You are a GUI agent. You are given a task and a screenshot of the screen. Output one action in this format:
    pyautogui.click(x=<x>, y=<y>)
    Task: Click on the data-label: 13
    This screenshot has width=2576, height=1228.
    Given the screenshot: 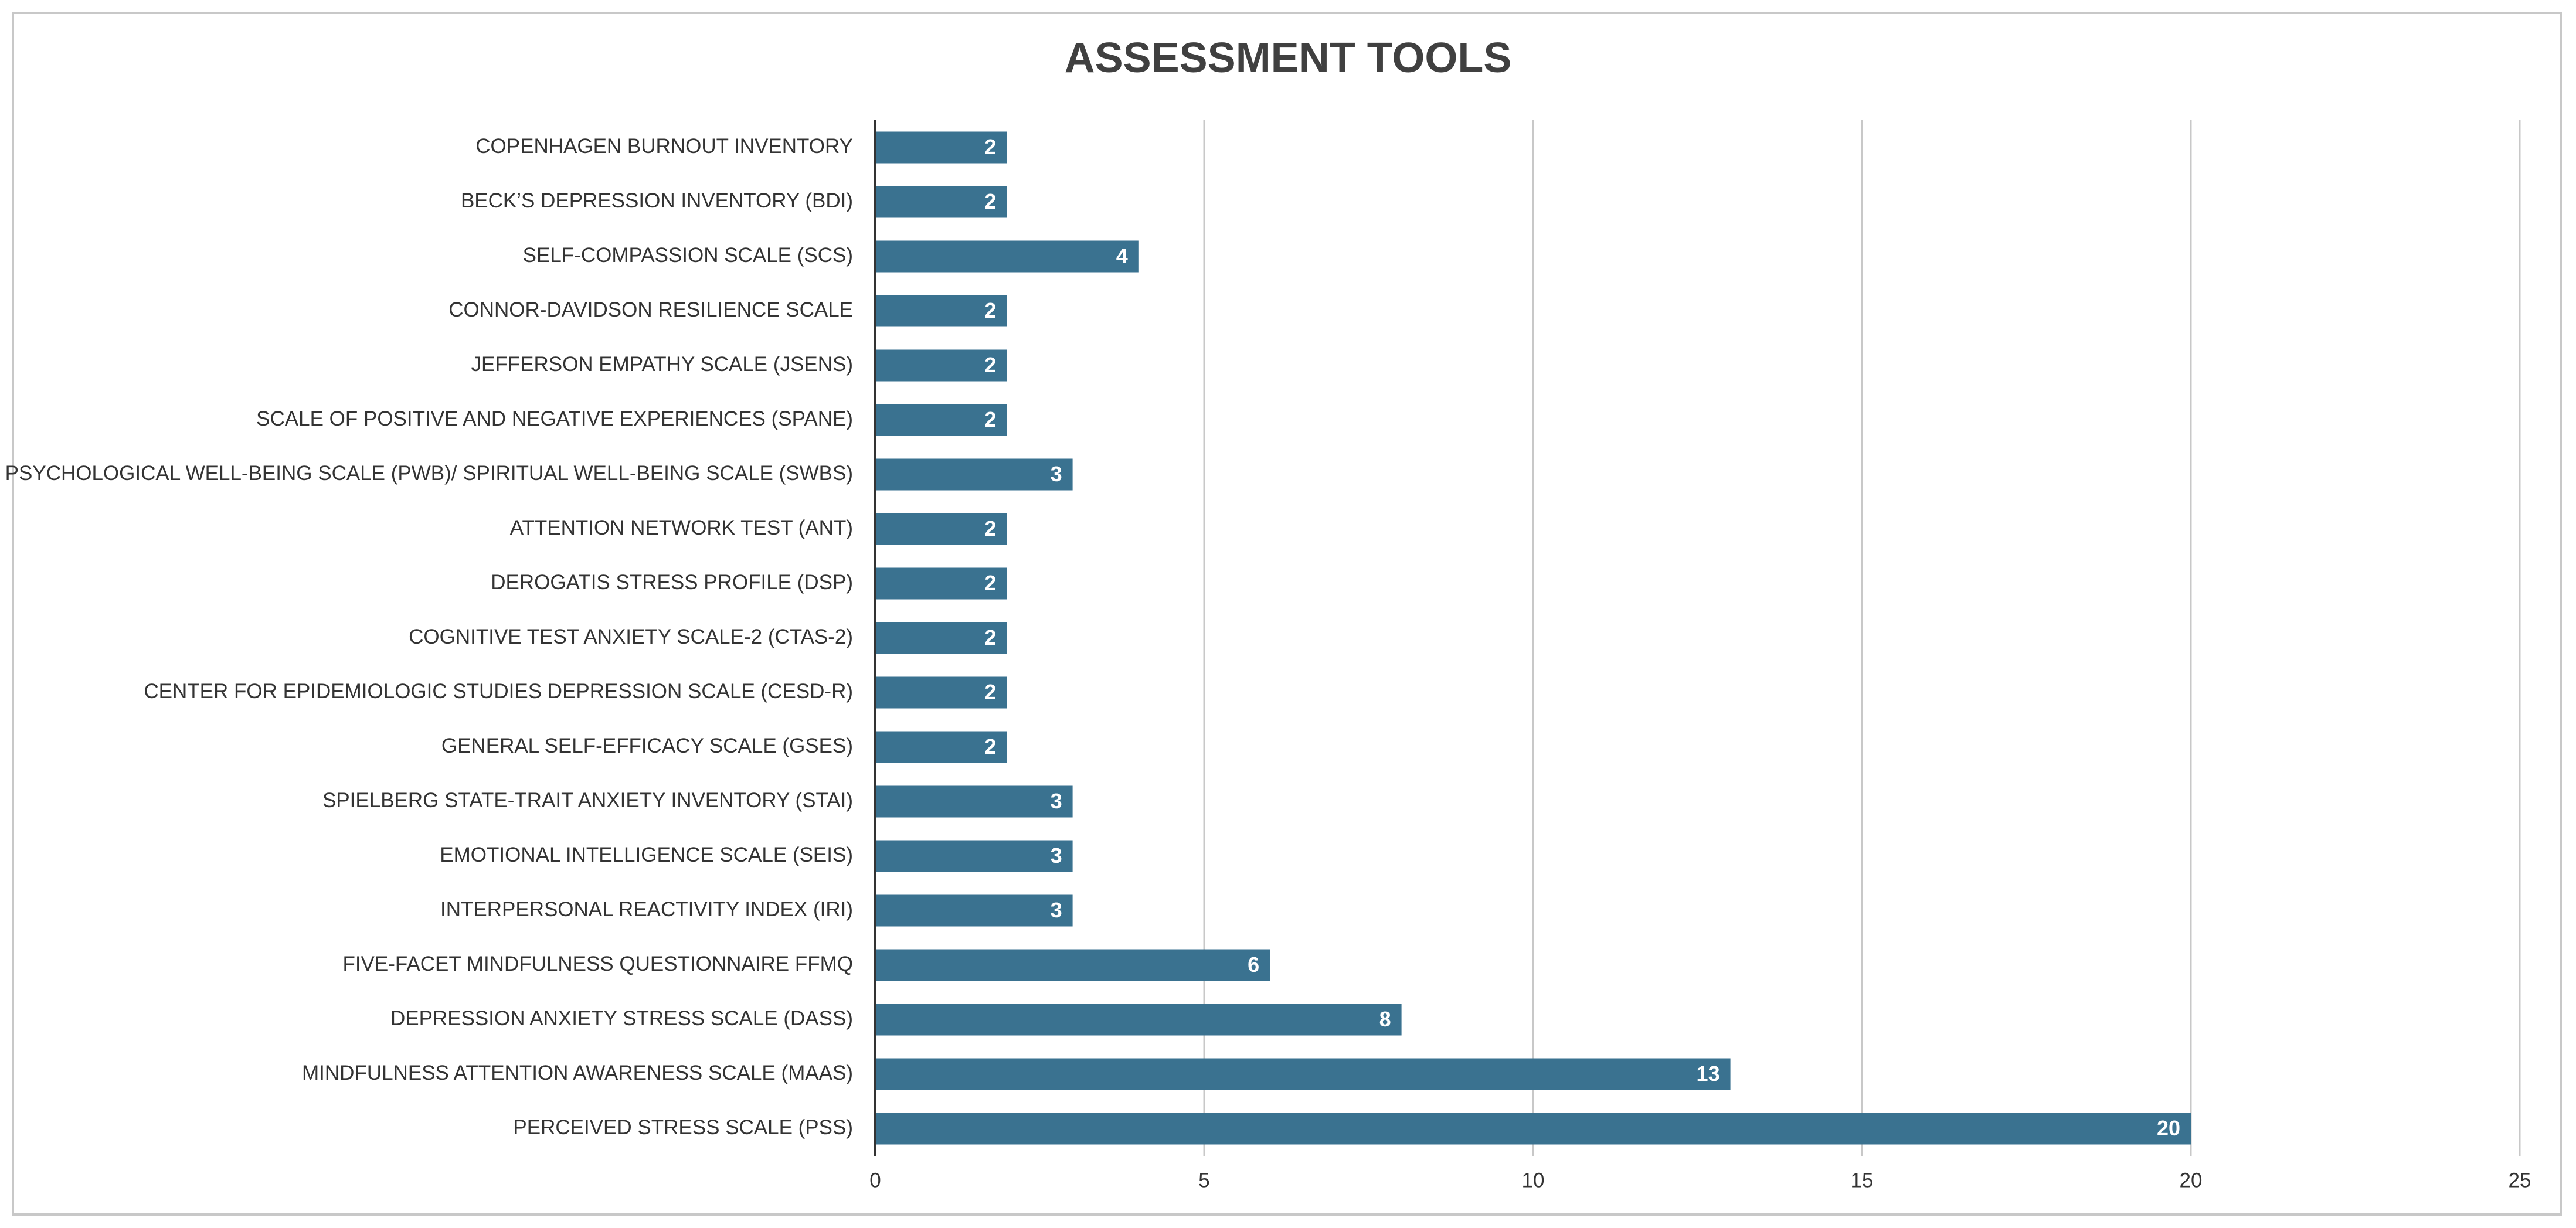 What is the action you would take?
    pyautogui.click(x=1709, y=1074)
    